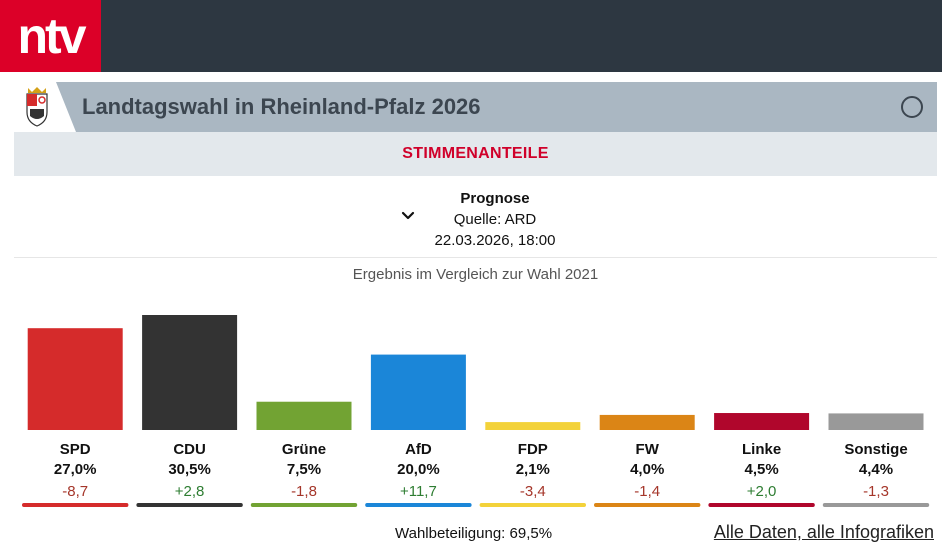 Image resolution: width=942 pixels, height=556 pixels. What do you see at coordinates (647, 422) in the screenshot?
I see `bar-fw` at bounding box center [647, 422].